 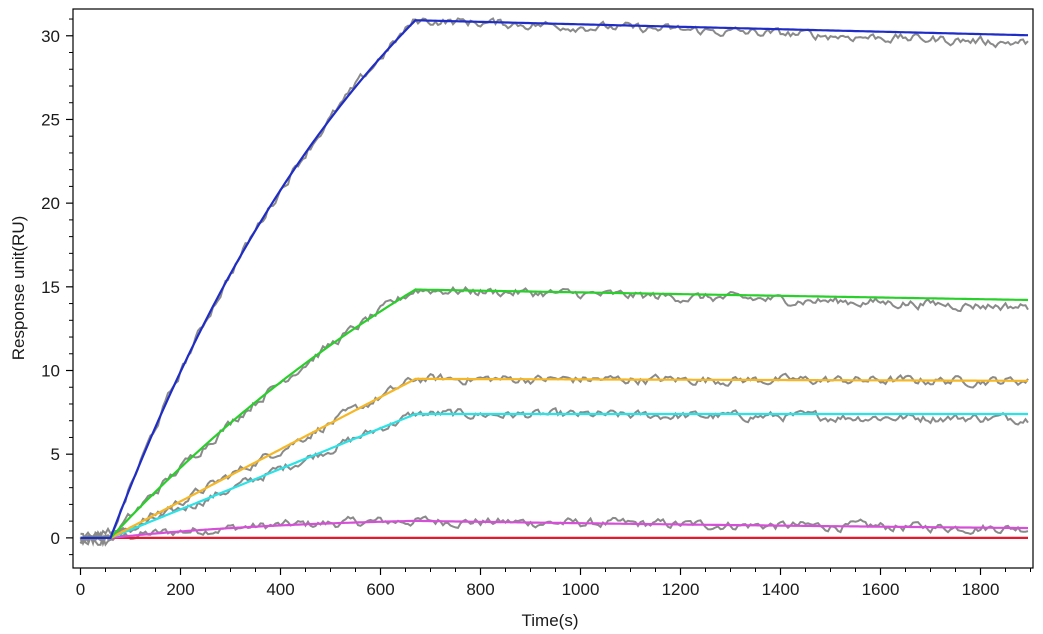 What do you see at coordinates (581, 589) in the screenshot?
I see `x-tick-label: 1000` at bounding box center [581, 589].